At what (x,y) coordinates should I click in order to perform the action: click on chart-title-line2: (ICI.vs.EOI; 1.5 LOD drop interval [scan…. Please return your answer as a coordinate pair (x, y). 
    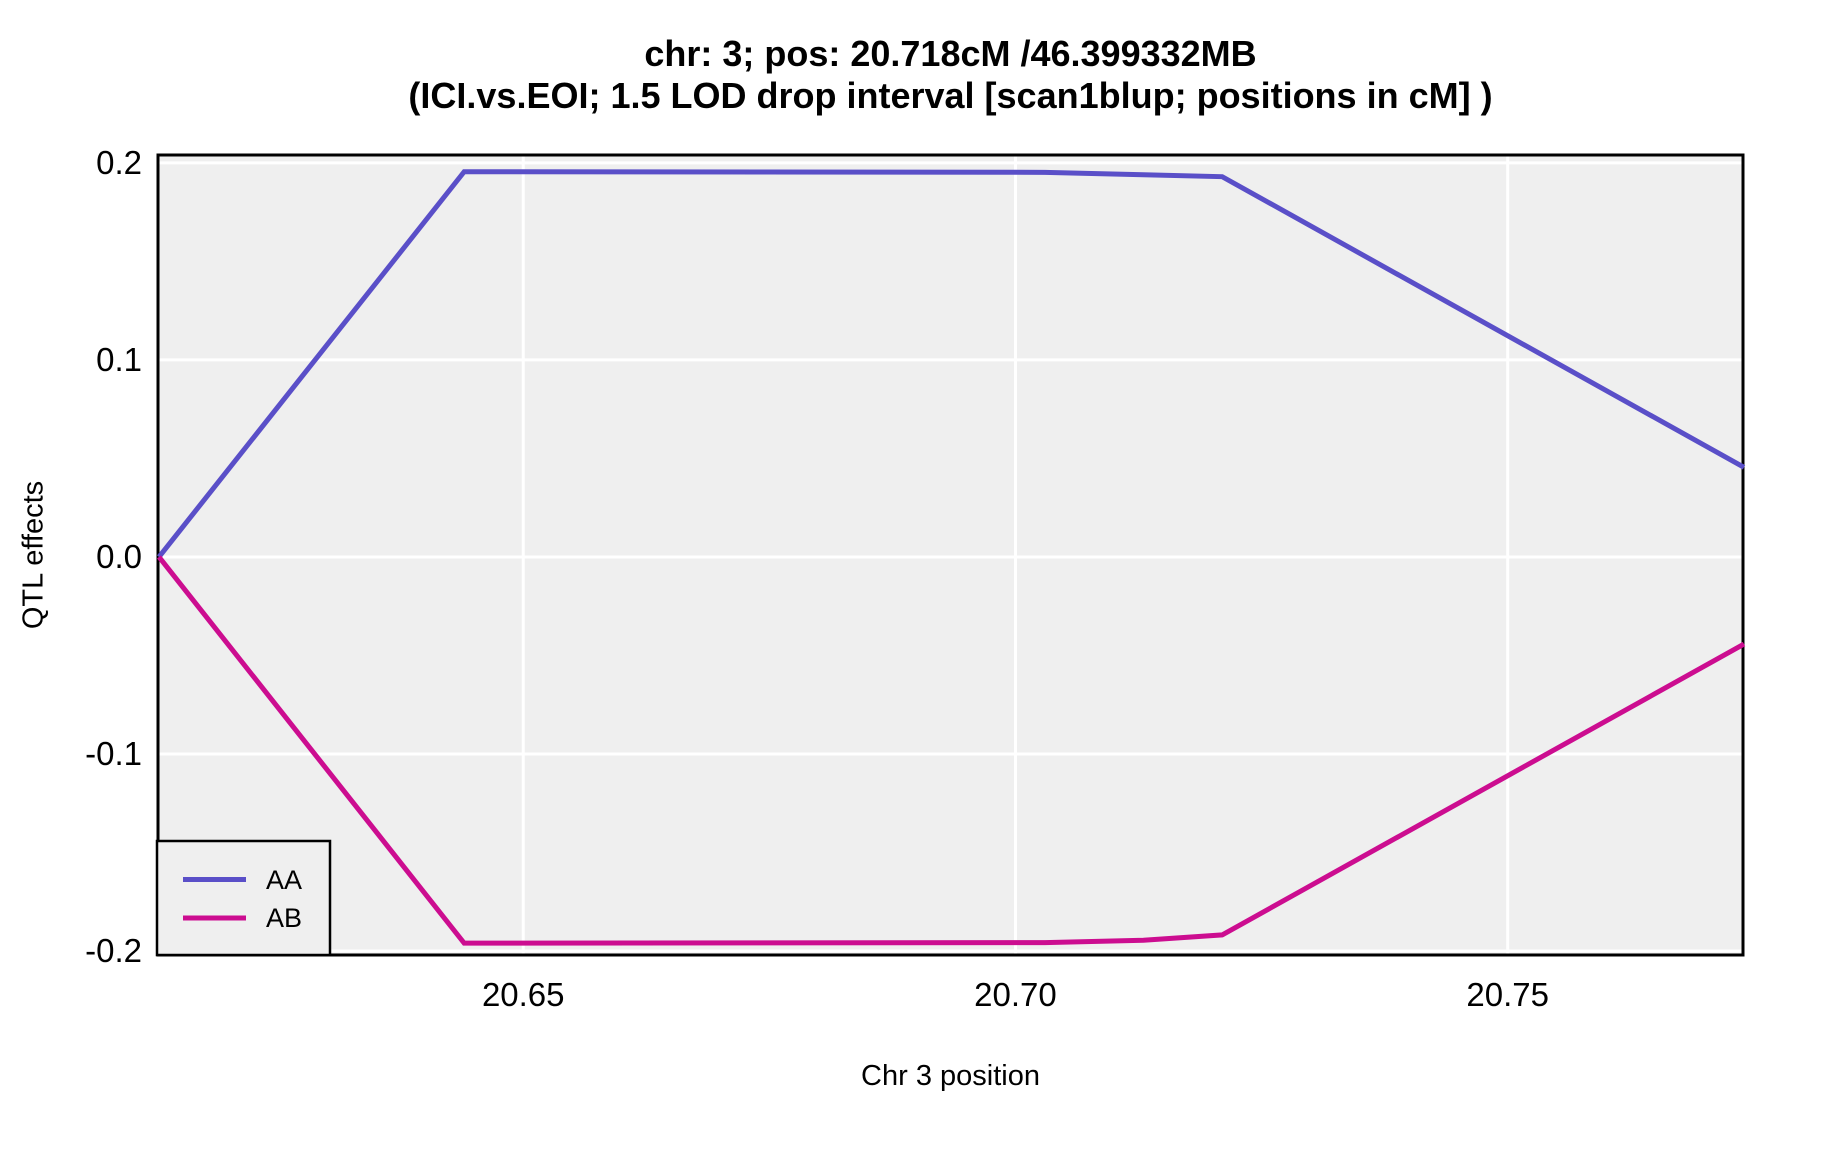
    Looking at the image, I should click on (950, 95).